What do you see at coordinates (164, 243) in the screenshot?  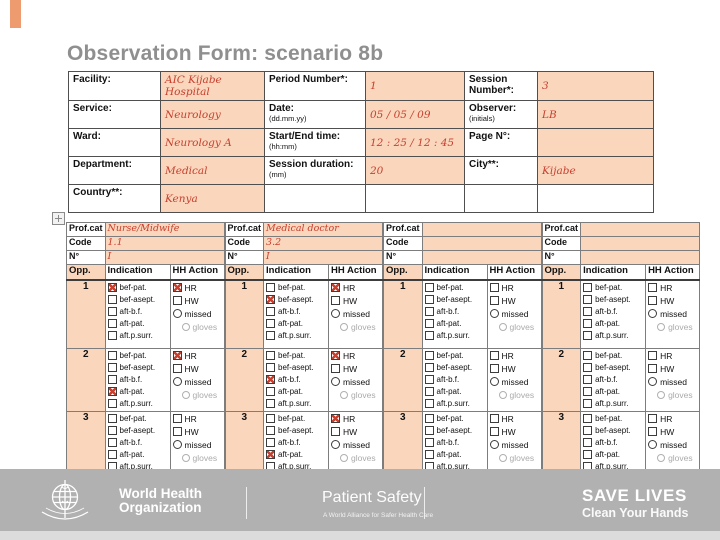 I see `code-value: 1.1` at bounding box center [164, 243].